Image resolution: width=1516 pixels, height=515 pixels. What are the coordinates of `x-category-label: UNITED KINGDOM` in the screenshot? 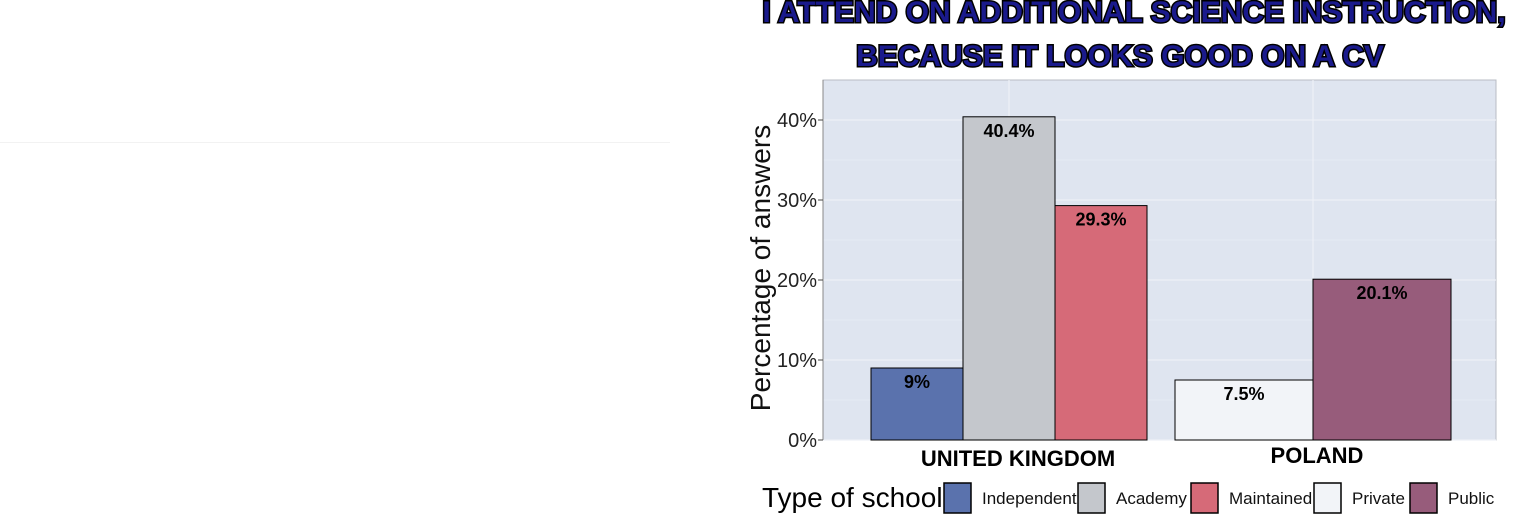 It's located at (1018, 458).